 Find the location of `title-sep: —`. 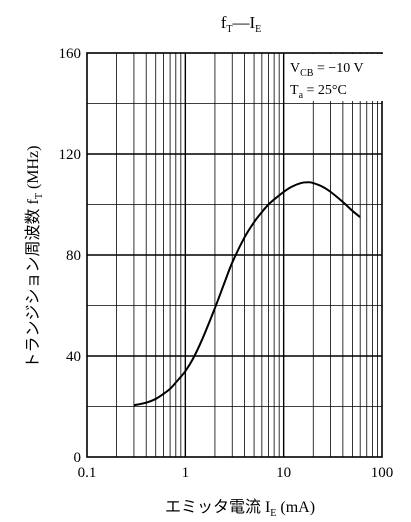

title-sep: — is located at coordinates (241, 22).